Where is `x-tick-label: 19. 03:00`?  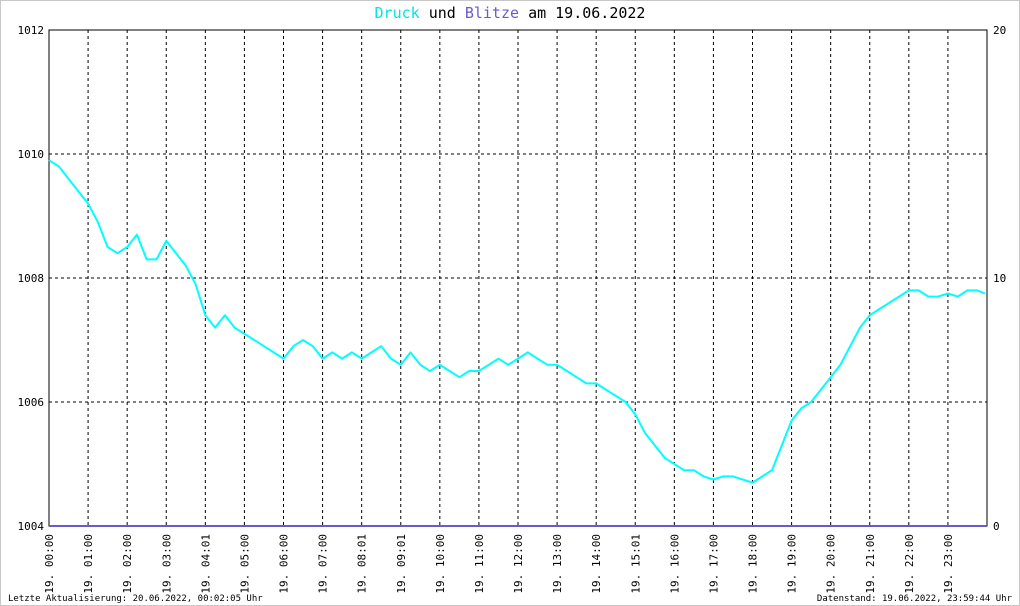 x-tick-label: 19. 03:00 is located at coordinates (166, 564).